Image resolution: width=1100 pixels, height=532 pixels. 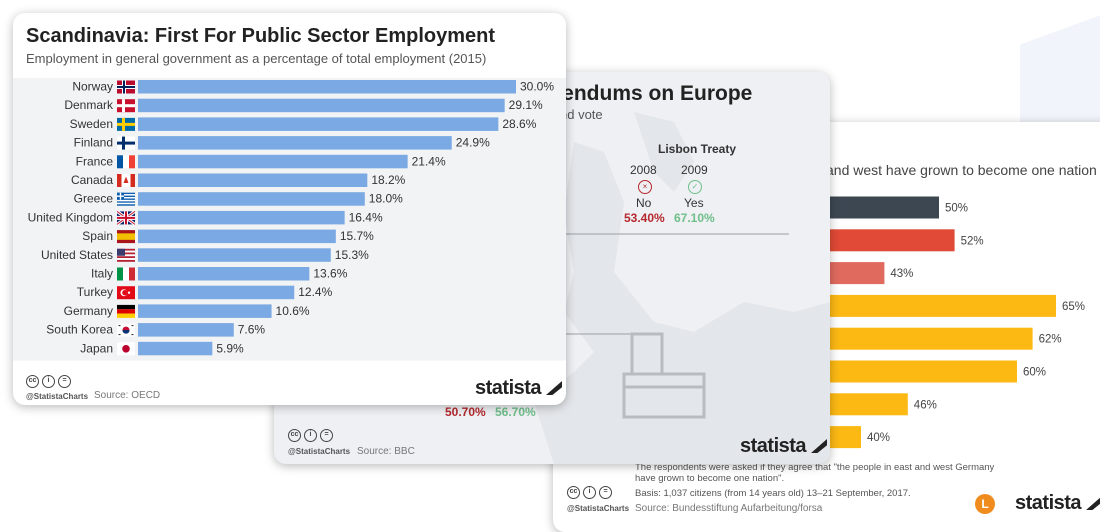 I want to click on value-label: 50%, so click(x=956, y=209).